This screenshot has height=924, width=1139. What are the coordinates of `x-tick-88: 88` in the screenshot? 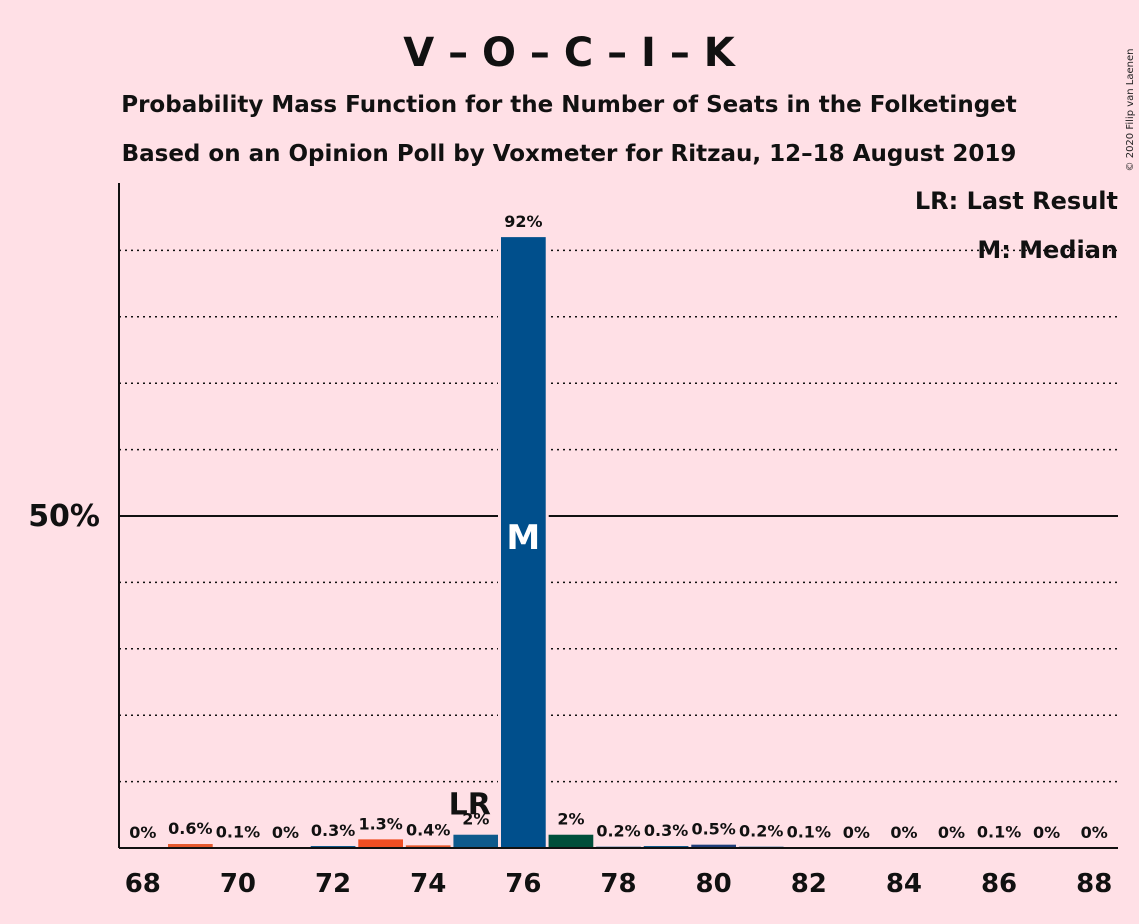 It's located at (1094, 884).